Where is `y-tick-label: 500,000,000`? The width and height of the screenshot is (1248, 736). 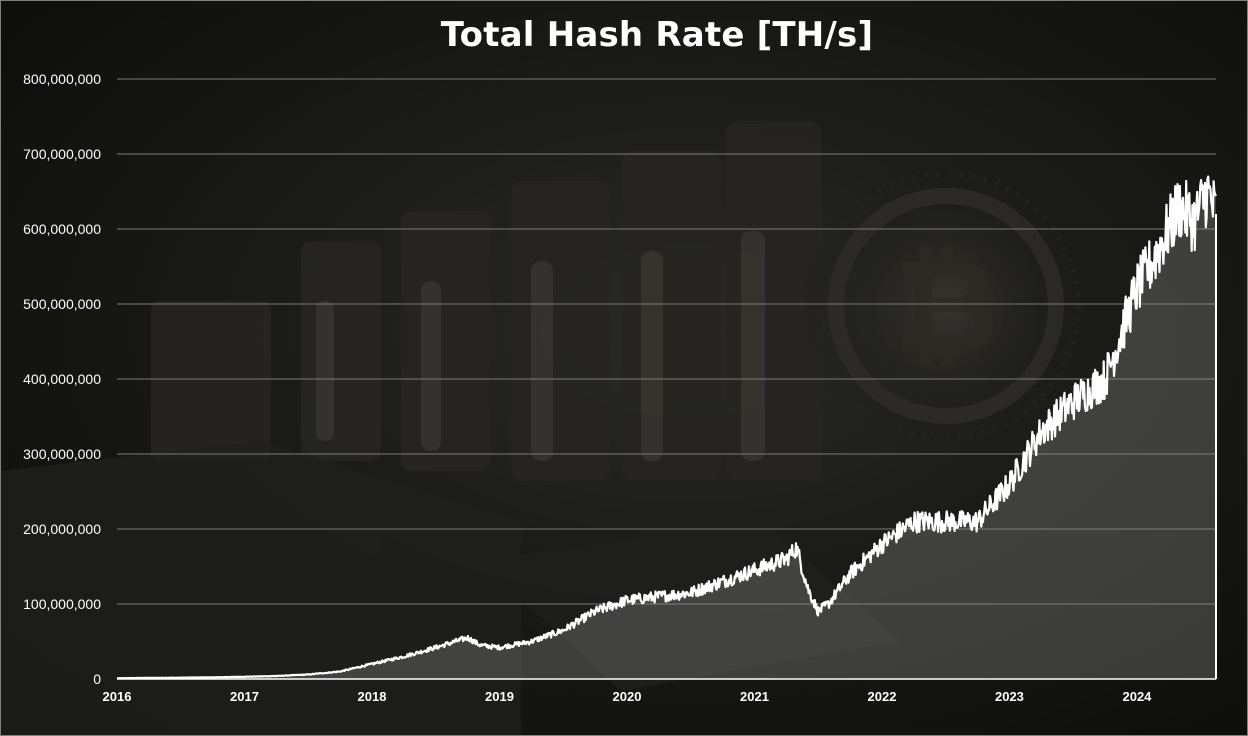
y-tick-label: 500,000,000 is located at coordinates (62, 304).